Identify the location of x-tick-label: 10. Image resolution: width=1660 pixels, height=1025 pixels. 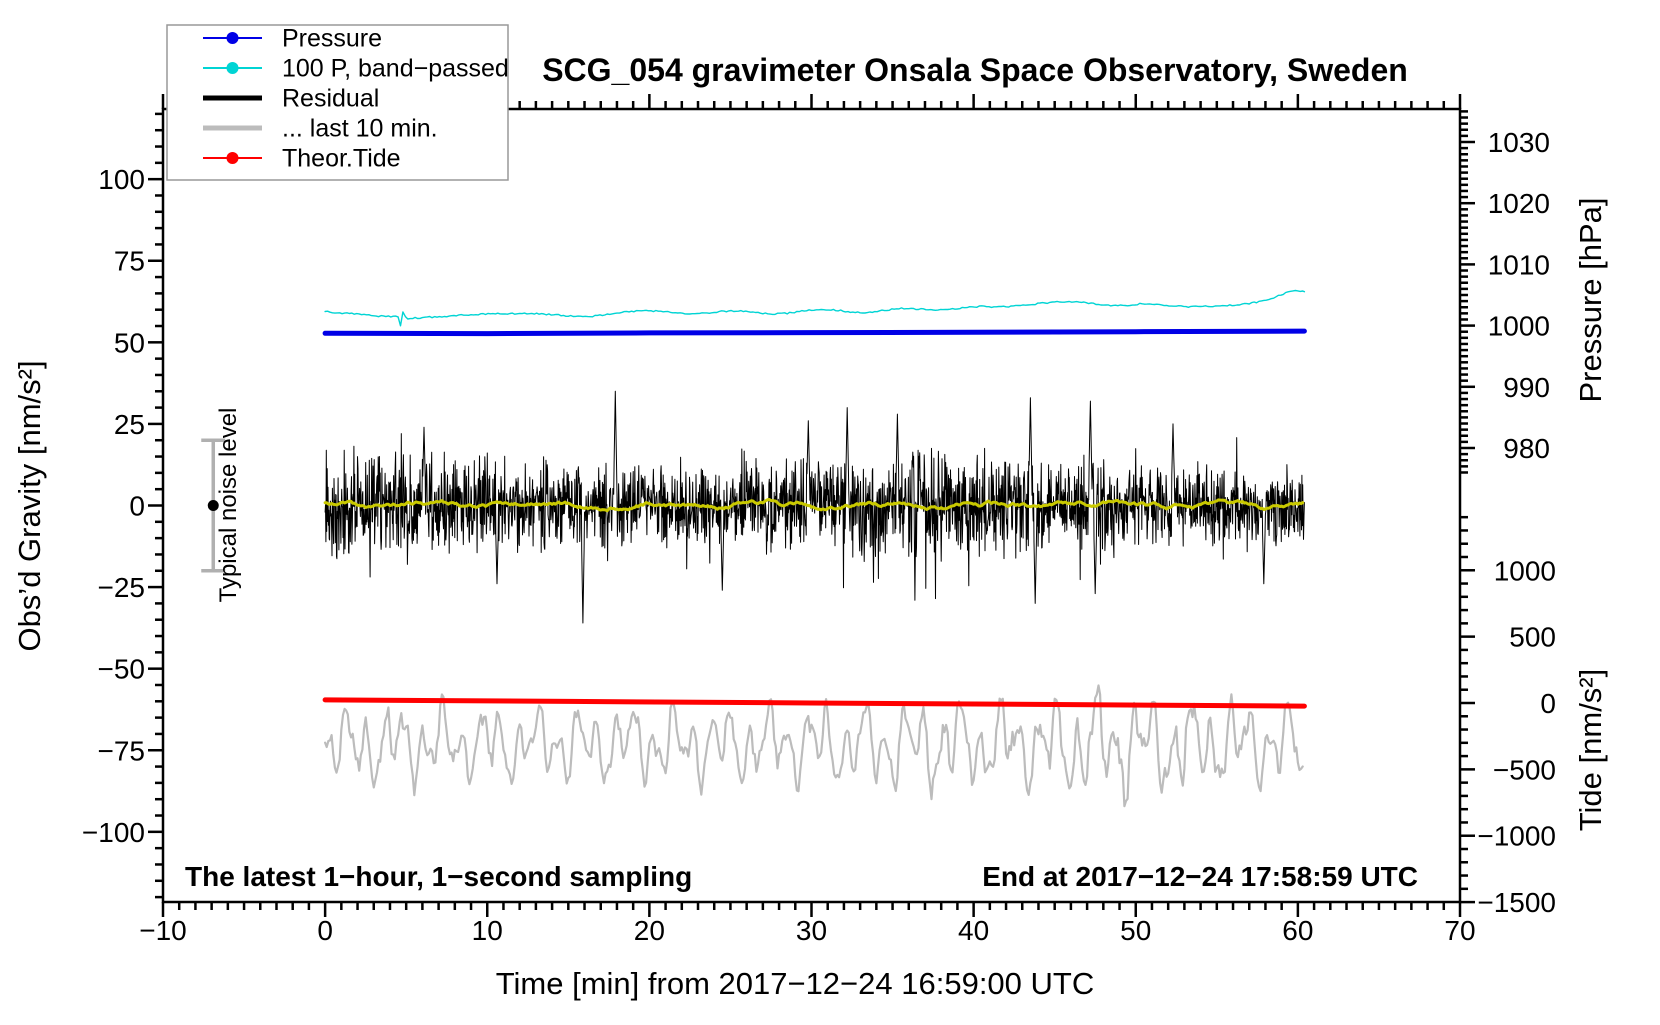
(487, 930).